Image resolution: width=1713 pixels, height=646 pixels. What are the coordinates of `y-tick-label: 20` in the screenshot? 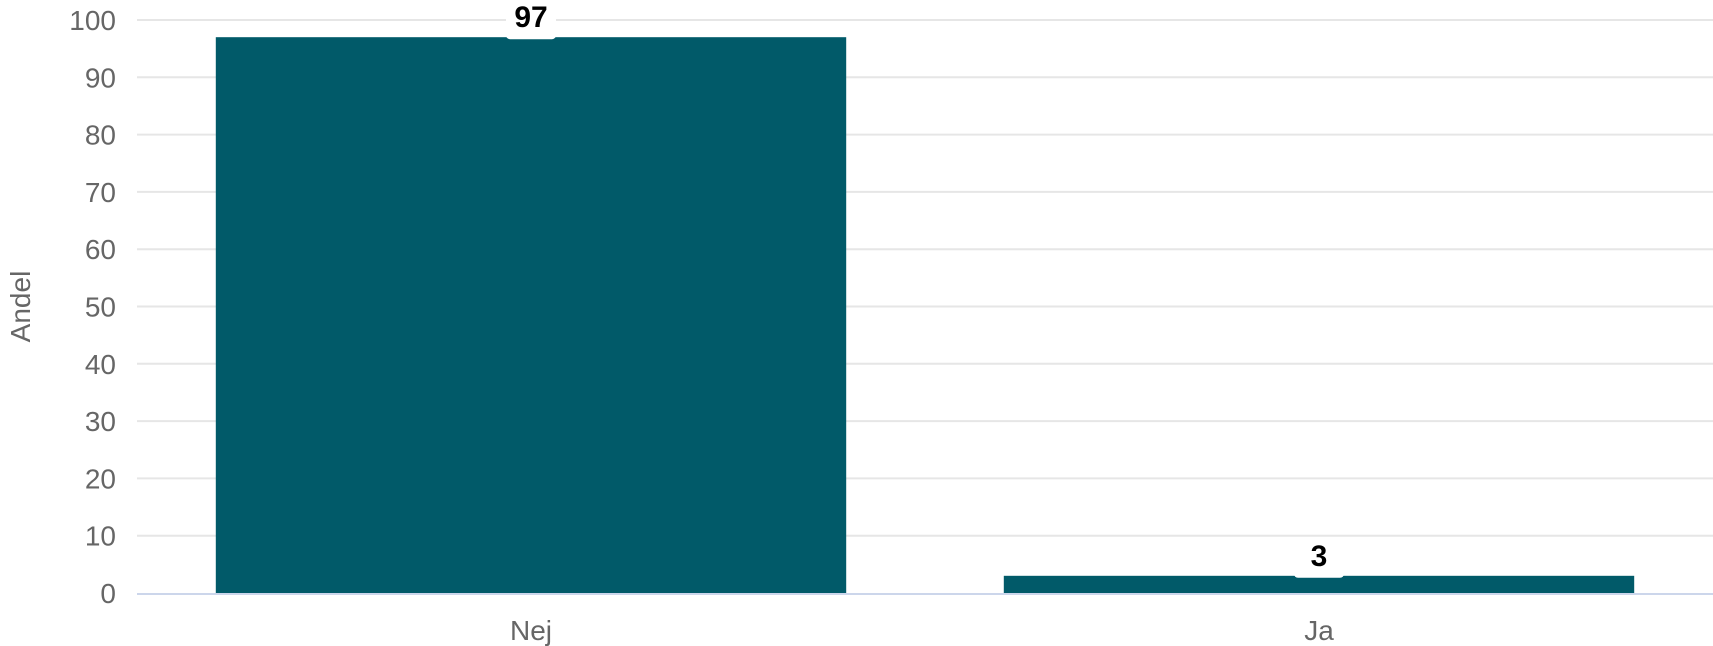 It's located at (100, 478).